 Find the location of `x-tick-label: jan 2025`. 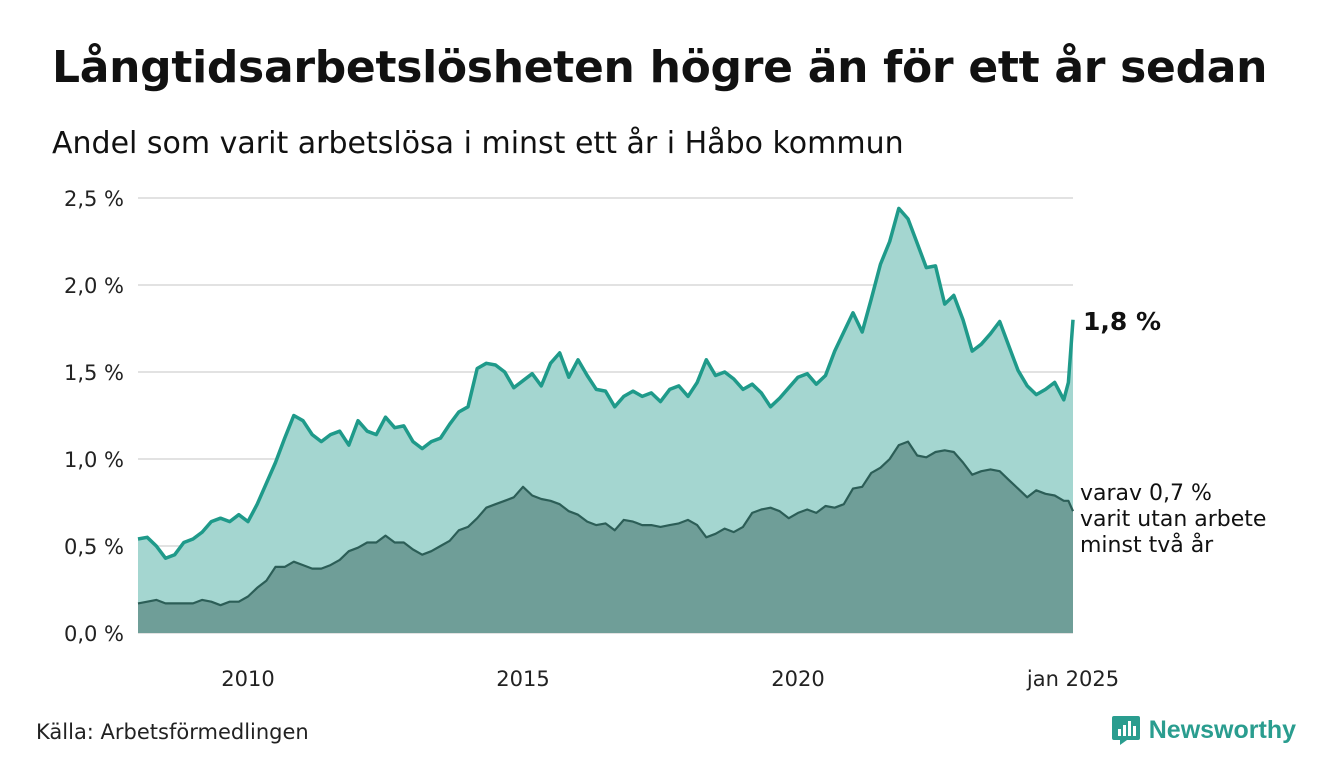

x-tick-label: jan 2025 is located at coordinates (1072, 679).